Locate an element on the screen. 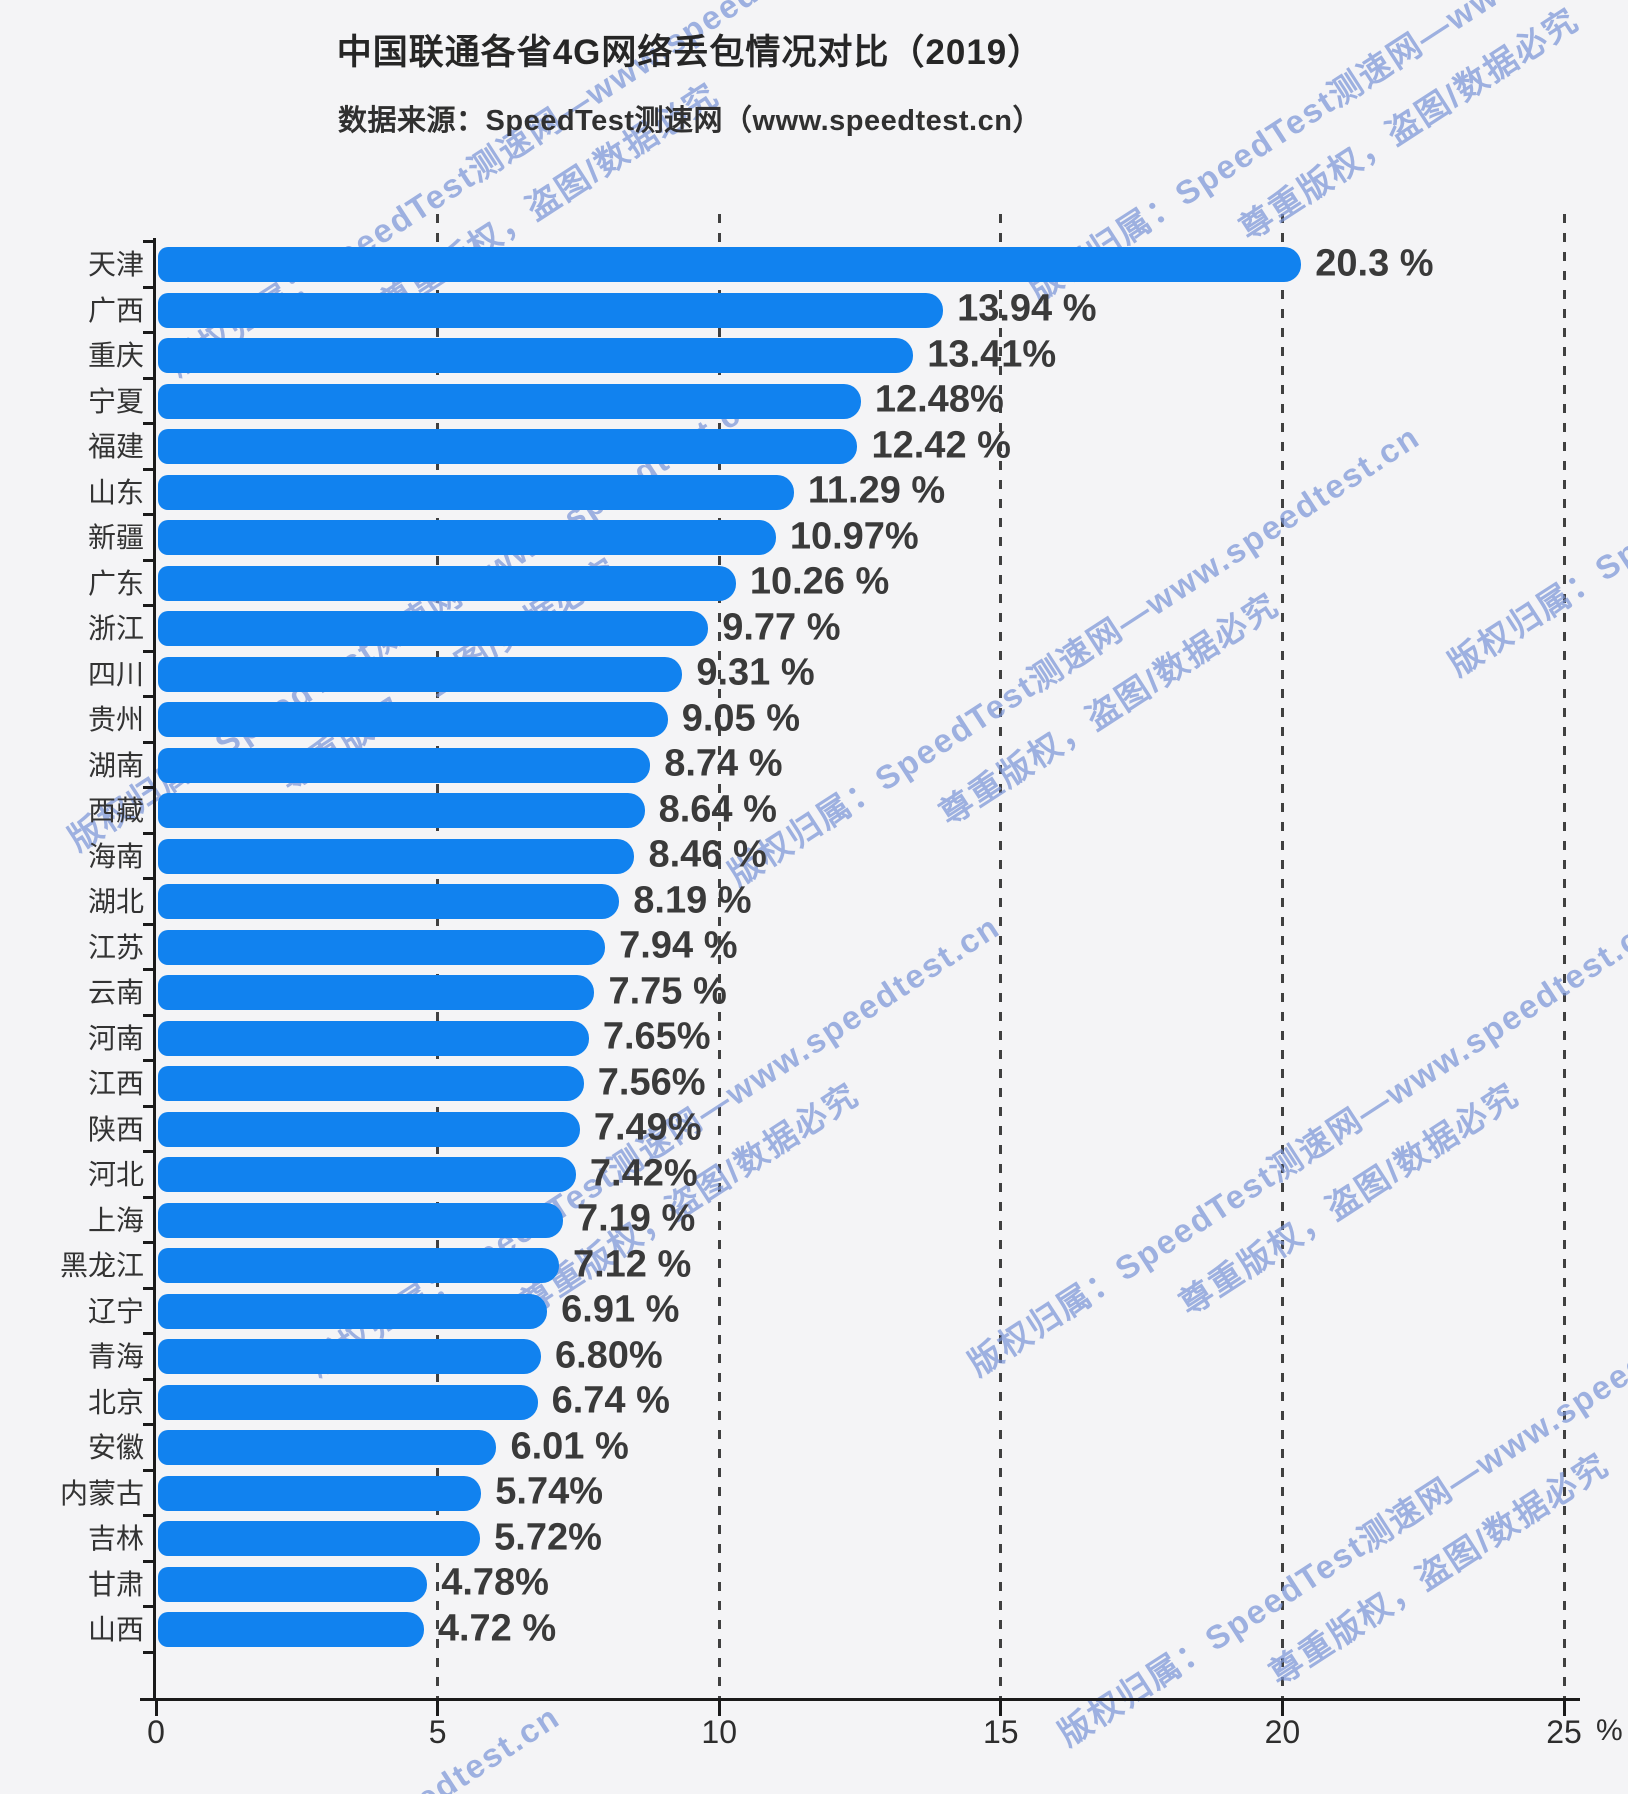 The height and width of the screenshot is (1794, 1628). value-label: 6.91 % is located at coordinates (620, 1309).